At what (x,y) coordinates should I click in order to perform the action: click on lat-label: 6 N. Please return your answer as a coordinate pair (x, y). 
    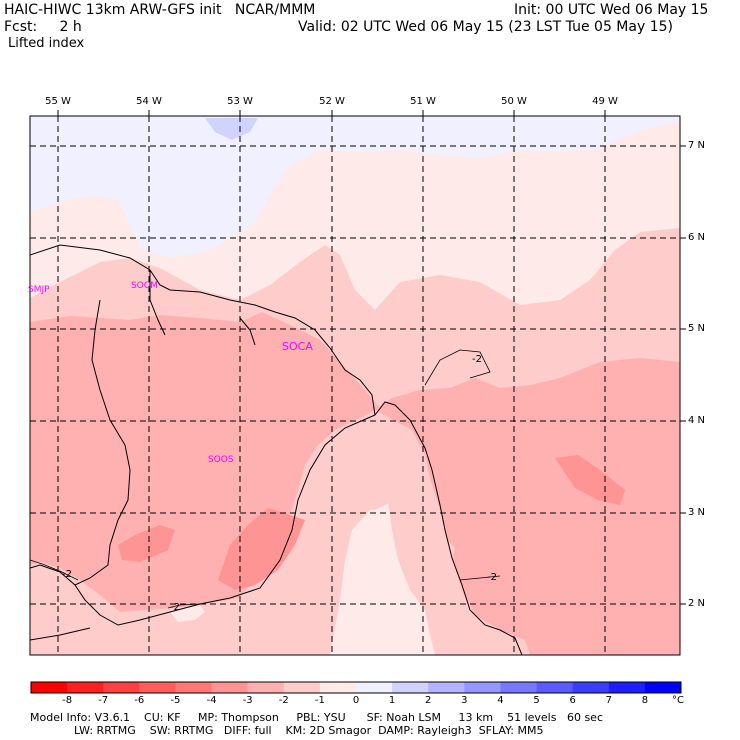
    Looking at the image, I should click on (697, 237).